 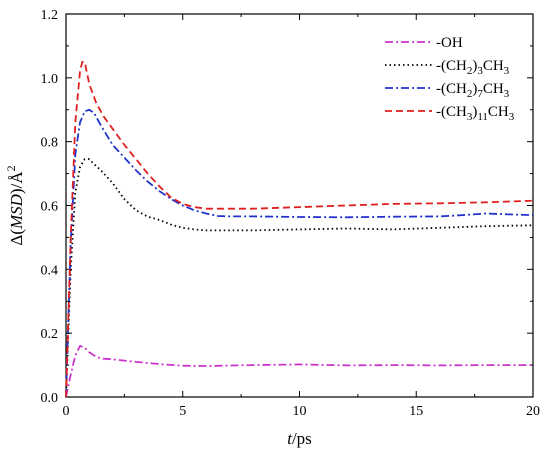 What do you see at coordinates (50, 143) in the screenshot?
I see `y-tick-label: 0.8` at bounding box center [50, 143].